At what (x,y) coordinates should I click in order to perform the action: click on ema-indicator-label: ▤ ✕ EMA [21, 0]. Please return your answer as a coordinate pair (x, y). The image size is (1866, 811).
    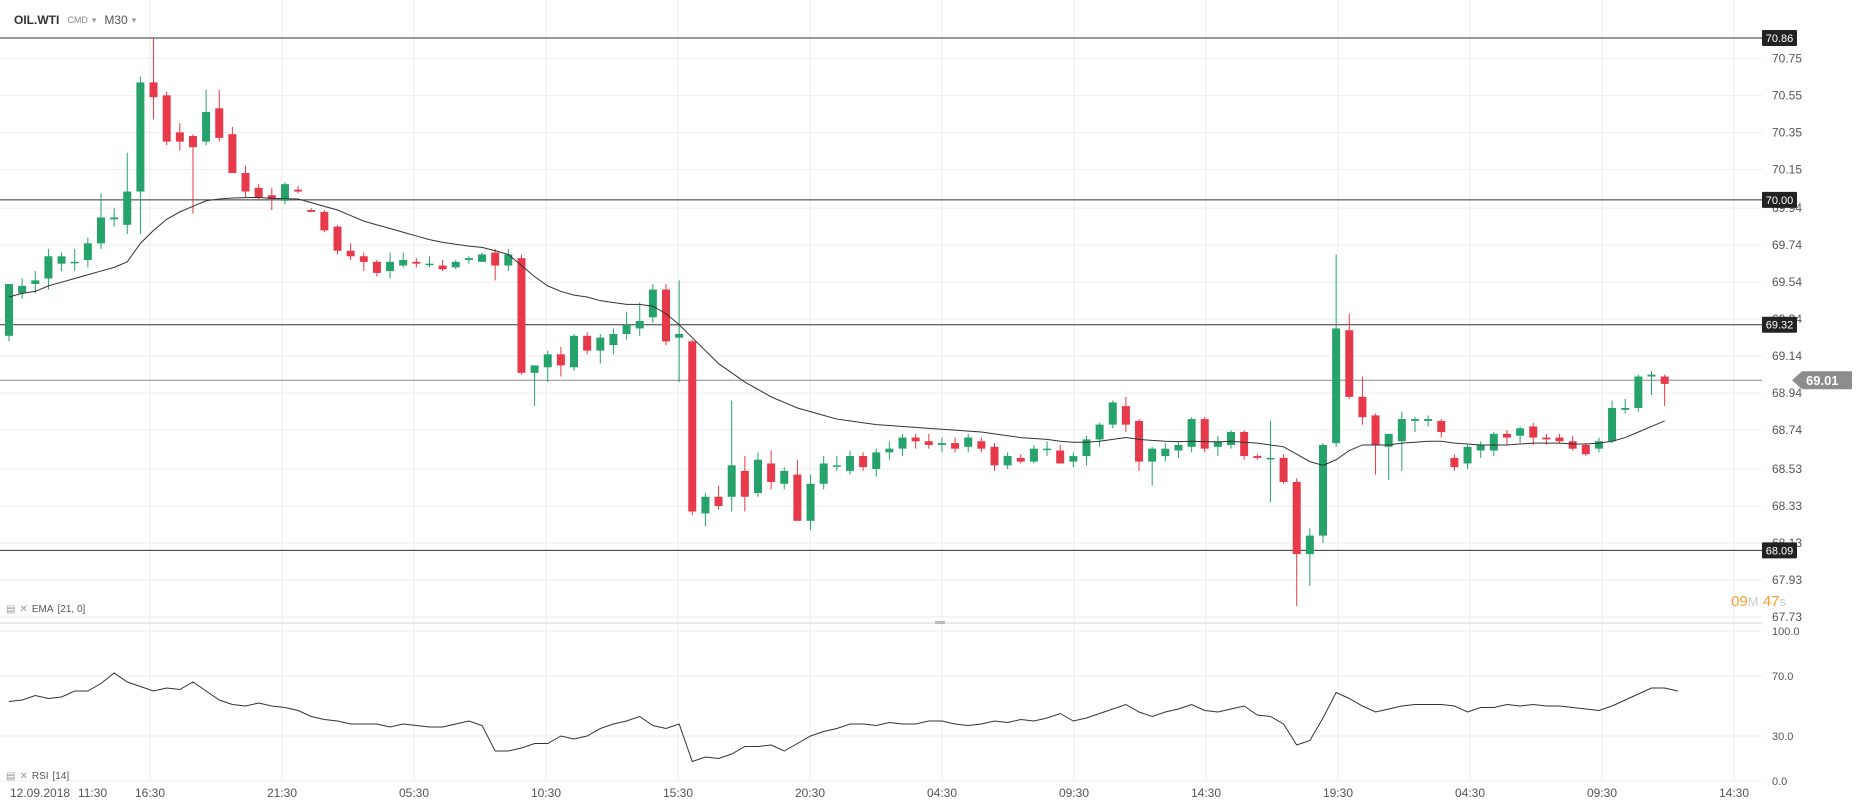
    Looking at the image, I should click on (45, 609).